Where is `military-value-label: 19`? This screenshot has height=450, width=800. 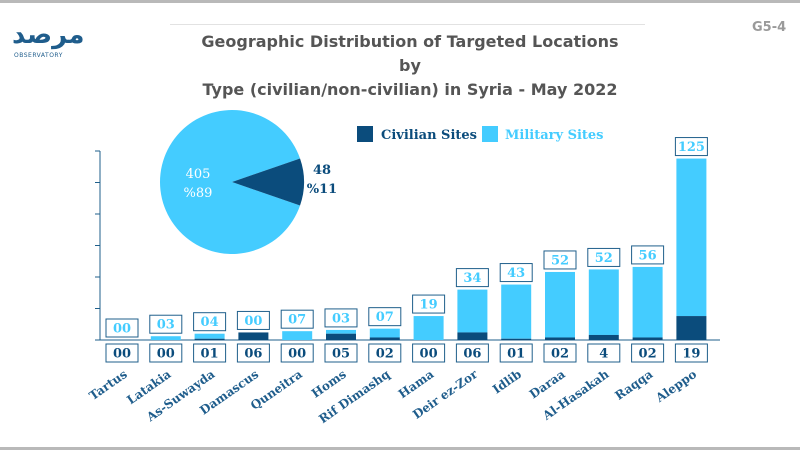
military-value-label: 19 is located at coordinates (429, 305).